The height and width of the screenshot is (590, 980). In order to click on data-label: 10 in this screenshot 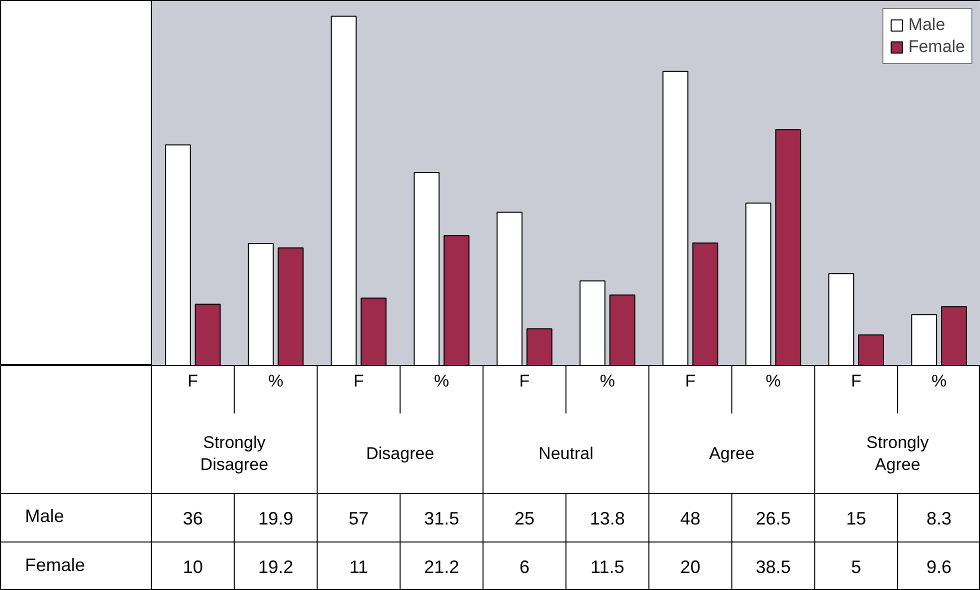, I will do `click(192, 566)`.